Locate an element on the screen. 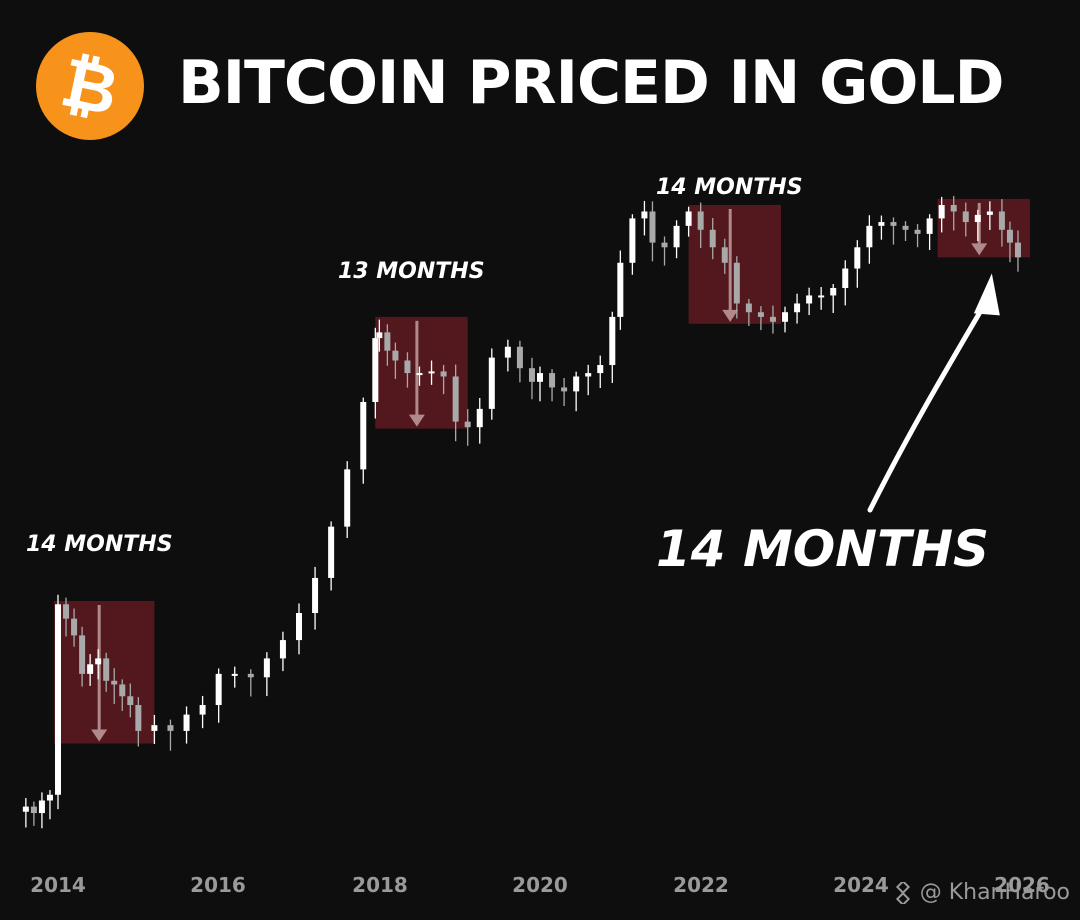  watermark-text: @ KhanHaroo is located at coordinates (994, 892).